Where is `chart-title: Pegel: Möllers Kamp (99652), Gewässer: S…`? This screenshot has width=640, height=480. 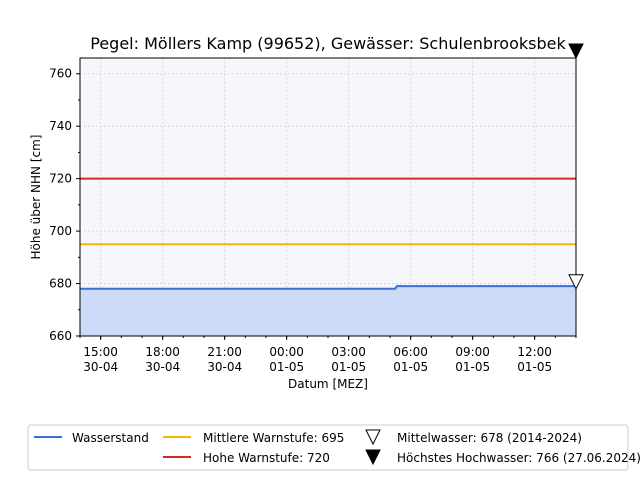
chart-title: Pegel: Möllers Kamp (99652), Gewässer: S… is located at coordinates (328, 43).